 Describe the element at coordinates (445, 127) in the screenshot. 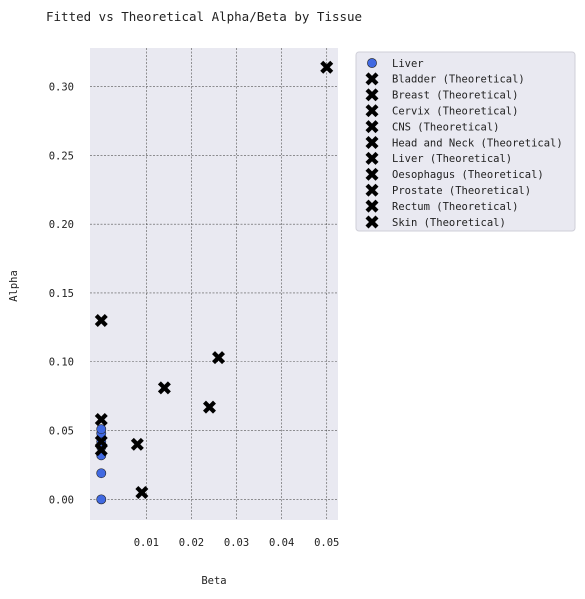

I see `legend-label: CNS (Theoretical)` at that location.